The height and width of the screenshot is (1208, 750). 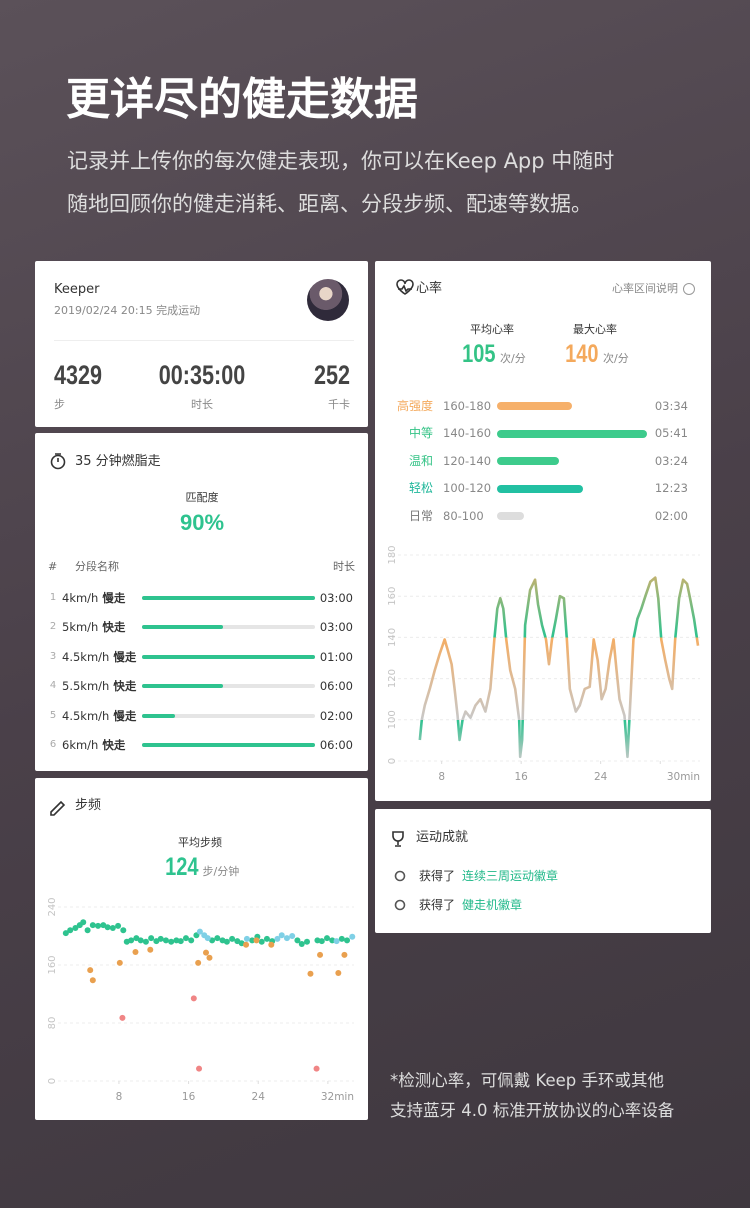 I want to click on match-value: 90%, so click(x=202, y=522).